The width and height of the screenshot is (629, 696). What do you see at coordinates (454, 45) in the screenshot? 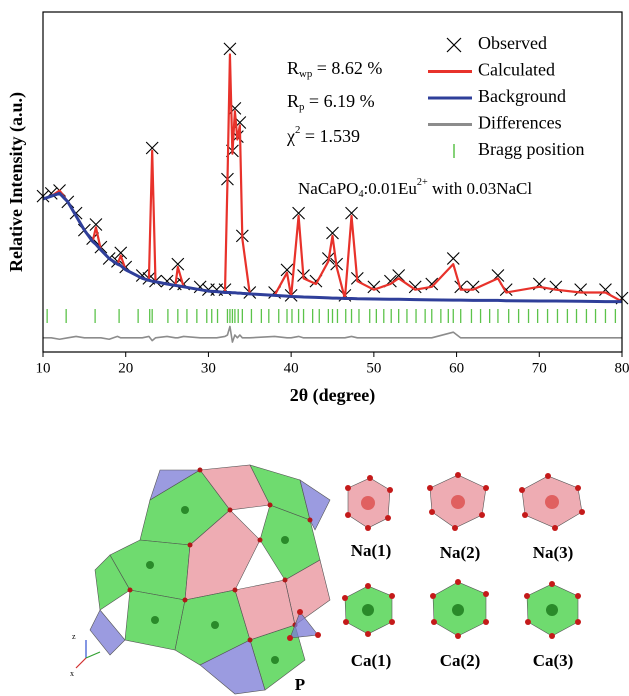
I see `legend-marker` at bounding box center [454, 45].